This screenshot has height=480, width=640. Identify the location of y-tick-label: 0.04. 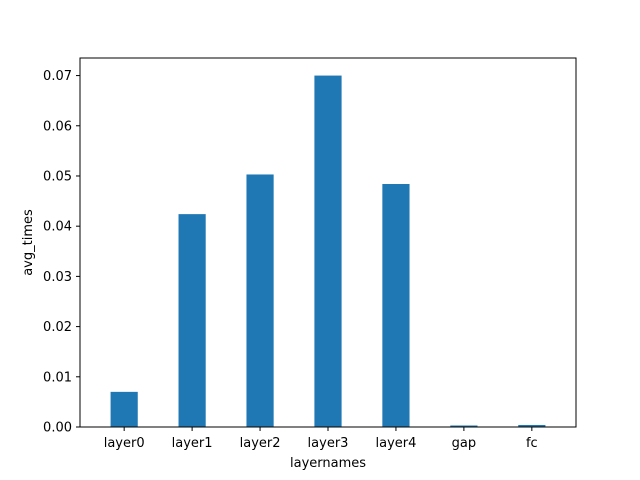
(57, 227).